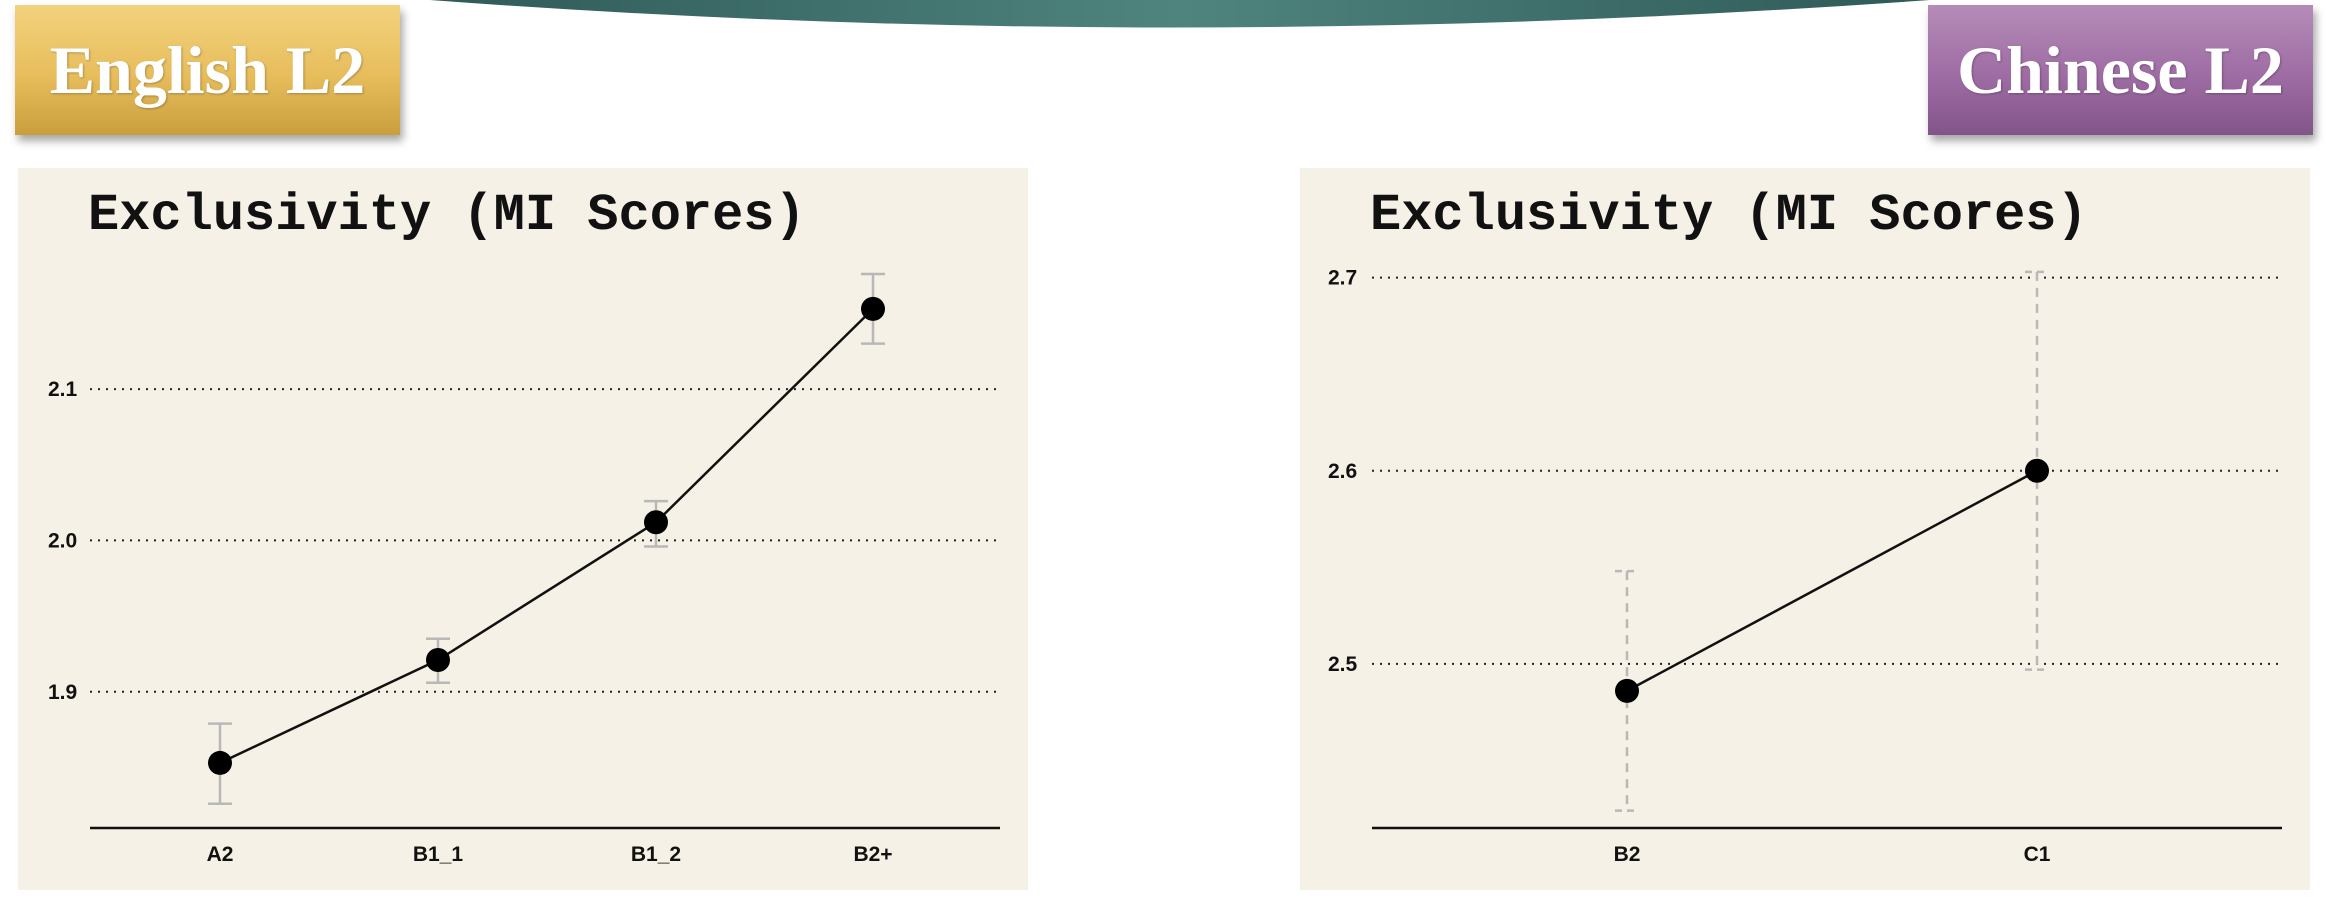 The image size is (2326, 910). Describe the element at coordinates (1342, 278) in the screenshot. I see `chinese-y-tick-label: 2.7` at that location.